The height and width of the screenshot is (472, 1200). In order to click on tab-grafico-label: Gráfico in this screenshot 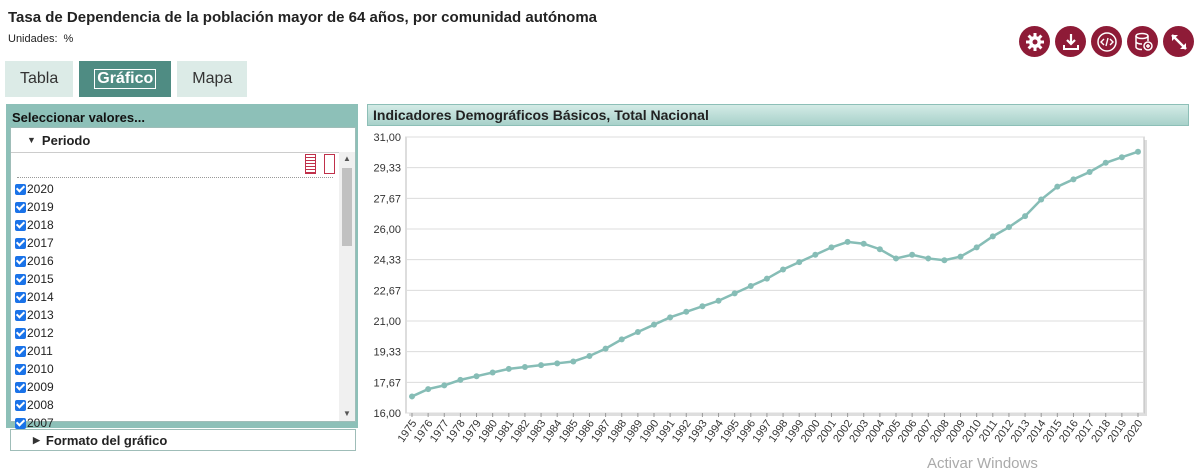, I will do `click(125, 79)`.